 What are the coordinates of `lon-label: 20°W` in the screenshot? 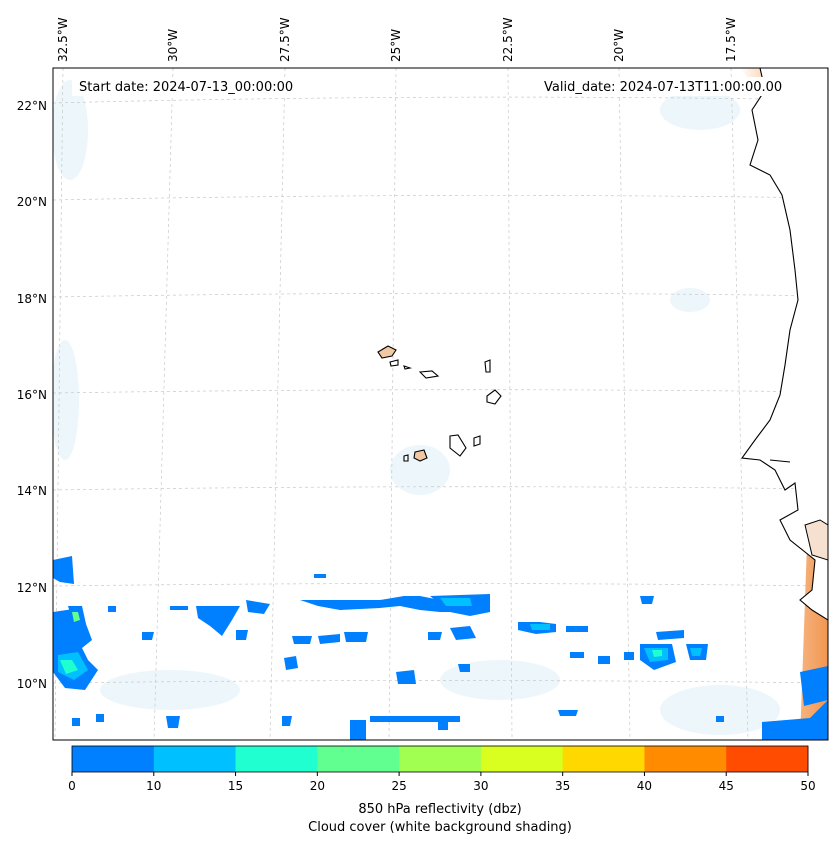 It's located at (619, 45).